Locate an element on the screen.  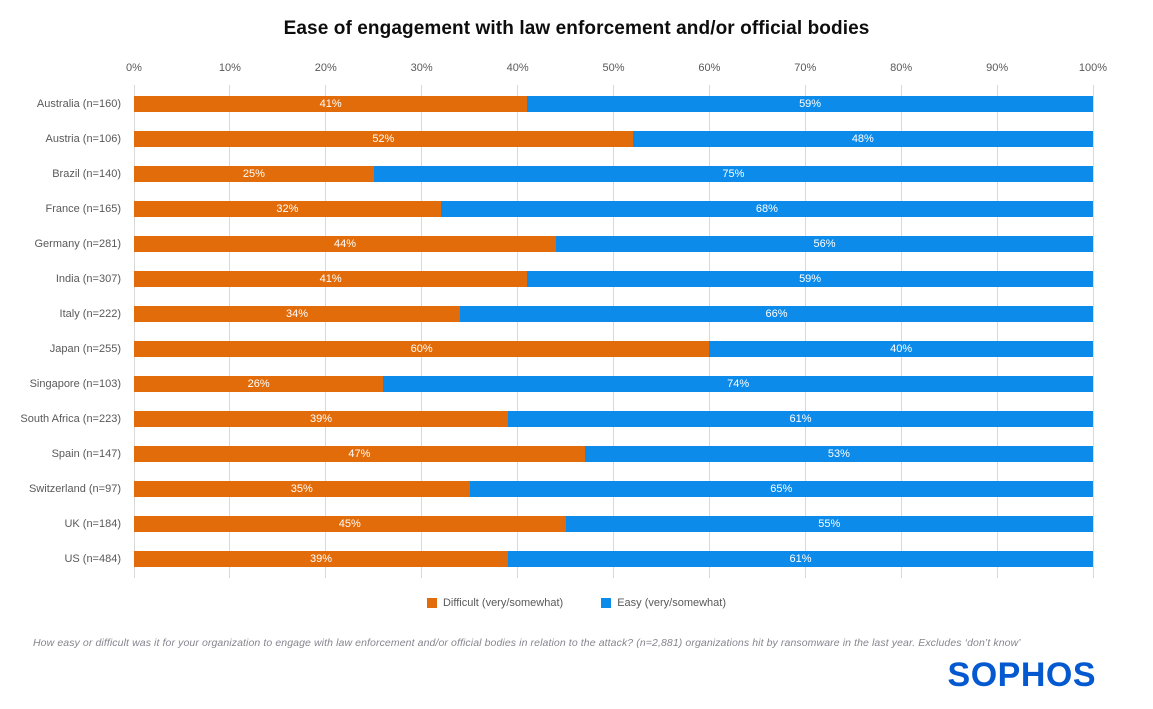
category-label: France (n=165) is located at coordinates (83, 209).